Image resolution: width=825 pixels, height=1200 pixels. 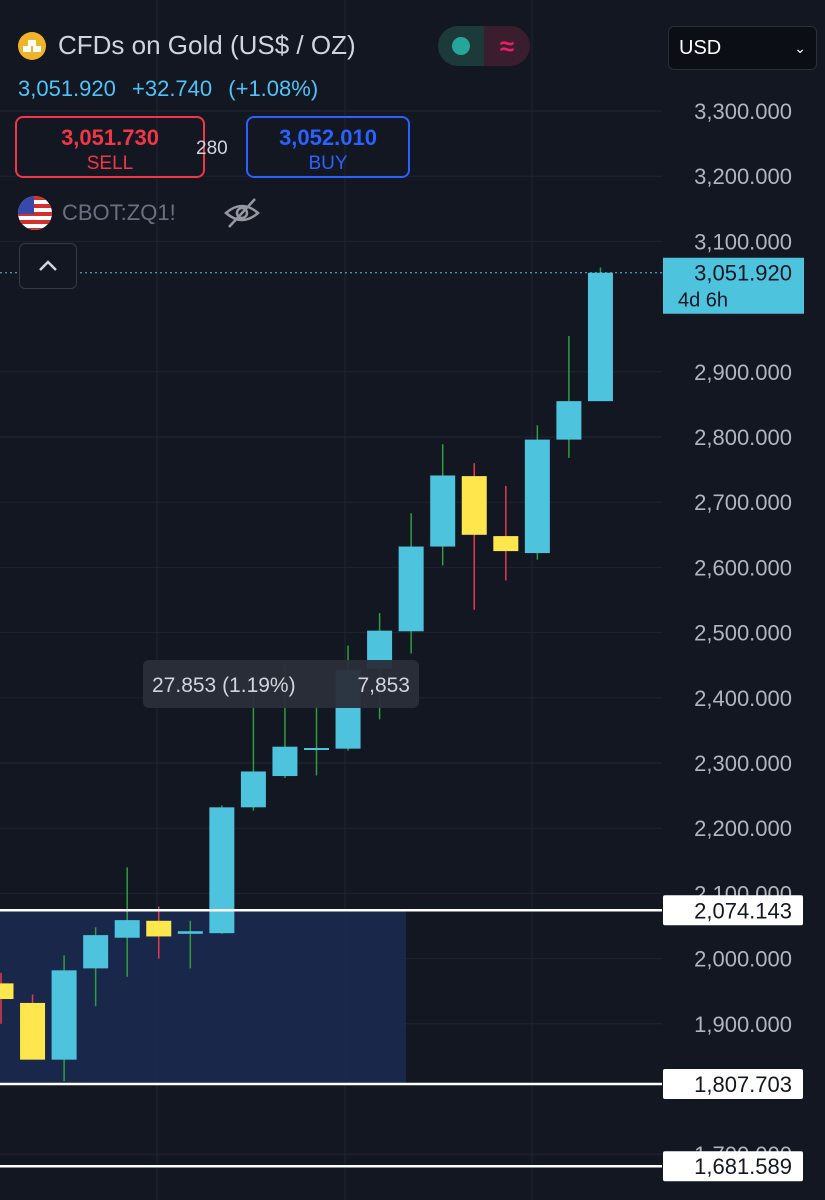 What do you see at coordinates (743, 1024) in the screenshot?
I see `y-axis-tick-label: 1,900.000` at bounding box center [743, 1024].